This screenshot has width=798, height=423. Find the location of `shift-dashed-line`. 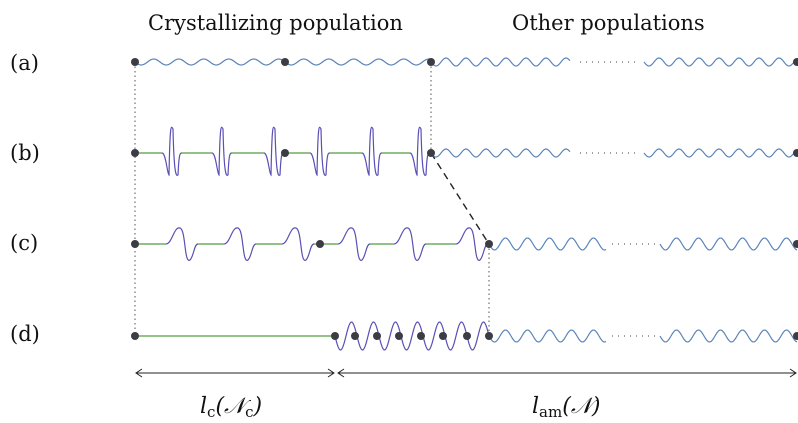

shift-dashed-line is located at coordinates (460, 198).